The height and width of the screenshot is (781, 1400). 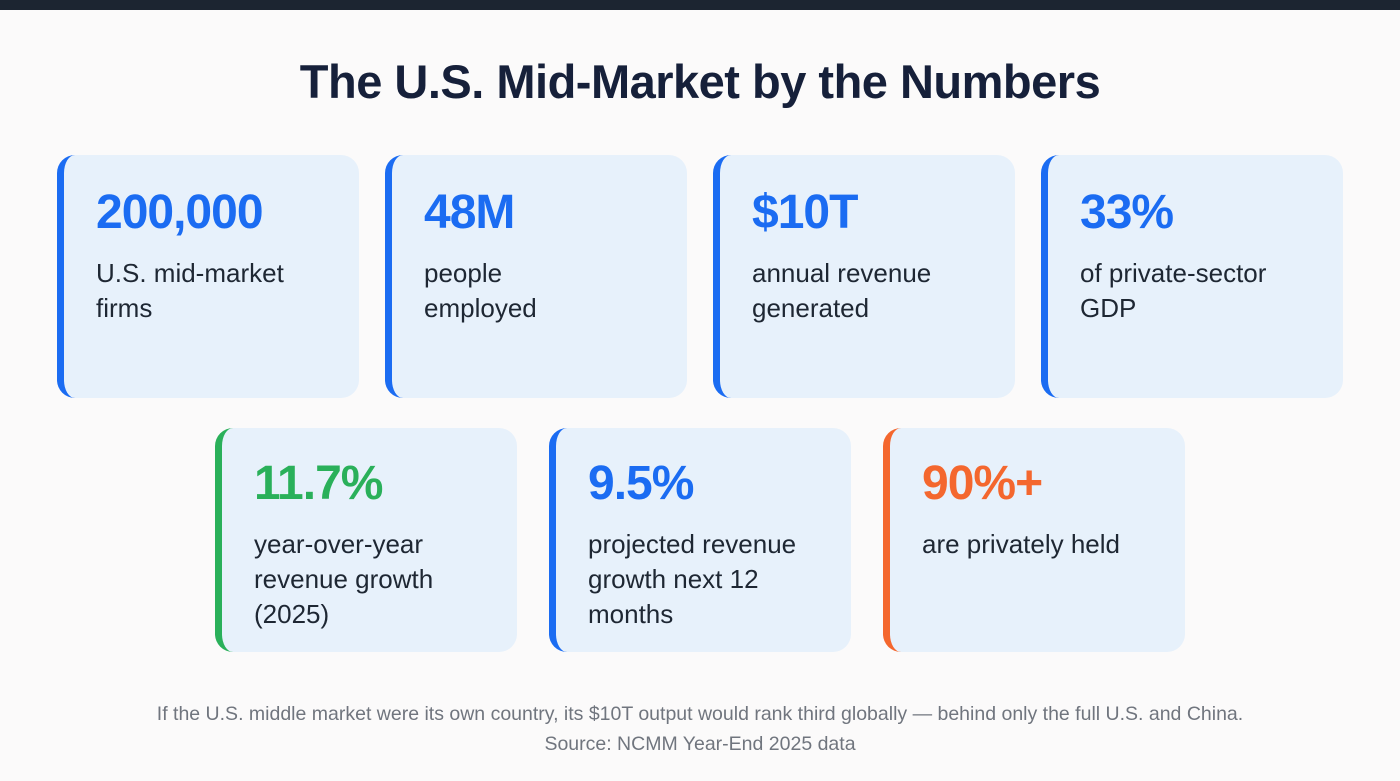 What do you see at coordinates (469, 212) in the screenshot?
I see `stat-value: 48M` at bounding box center [469, 212].